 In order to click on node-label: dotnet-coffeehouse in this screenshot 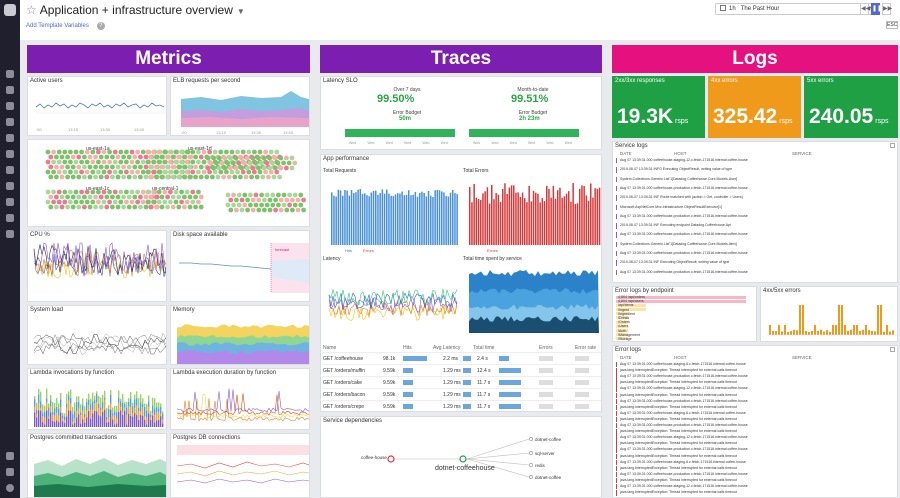, I will do `click(465, 468)`.